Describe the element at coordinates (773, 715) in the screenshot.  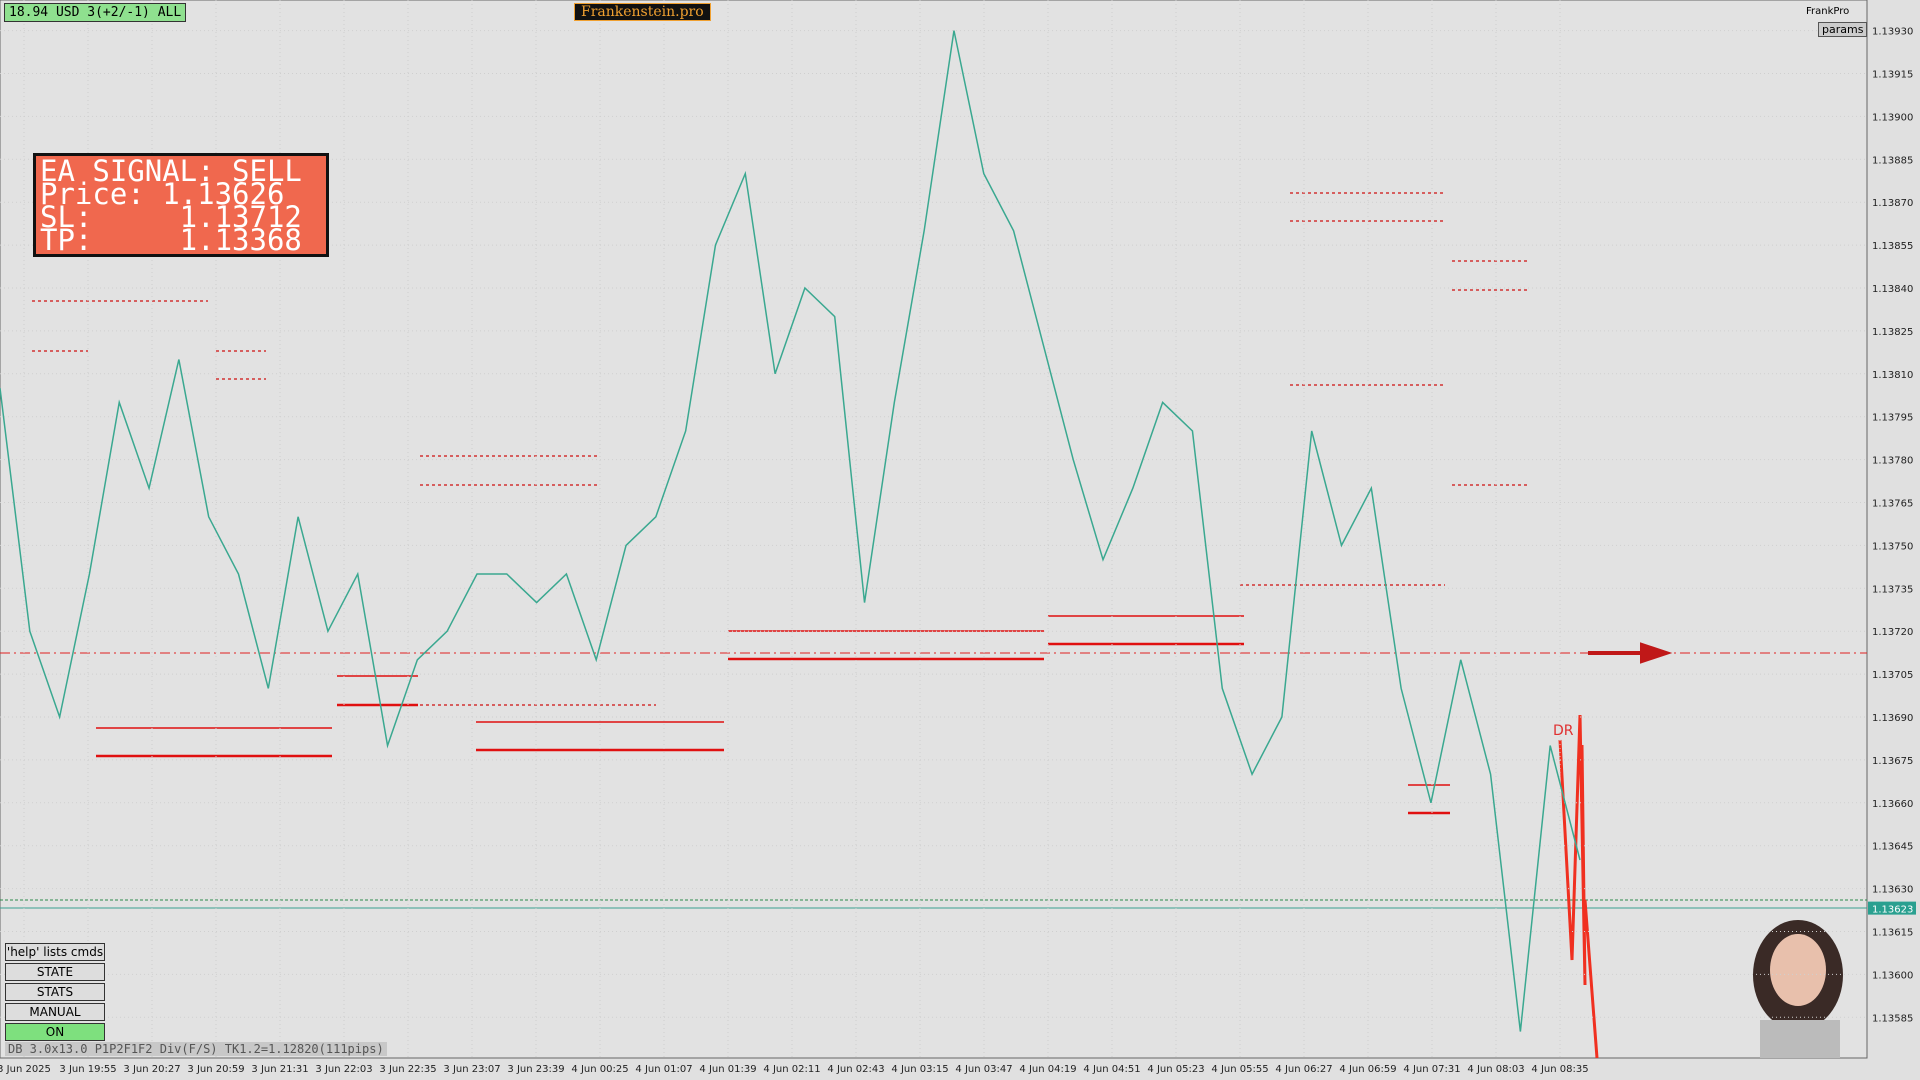
I see `signal-lines` at that location.